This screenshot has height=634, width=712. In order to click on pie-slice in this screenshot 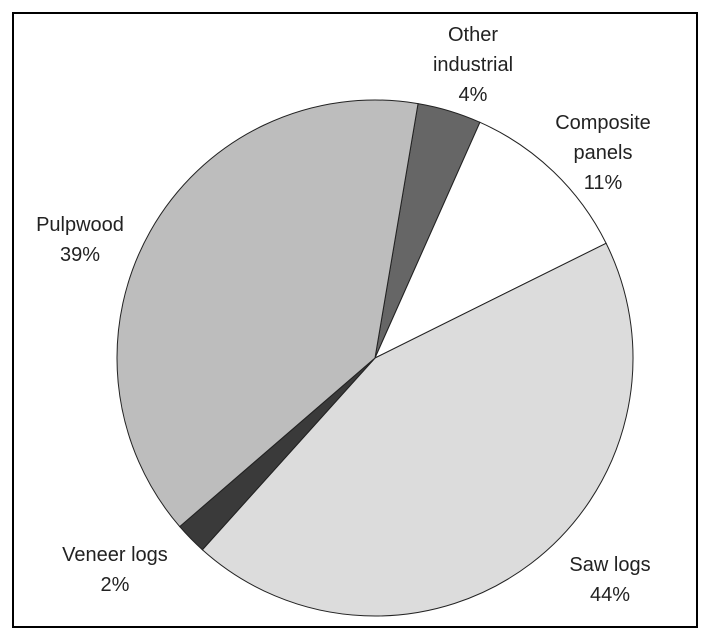, I will do `click(490, 240)`.